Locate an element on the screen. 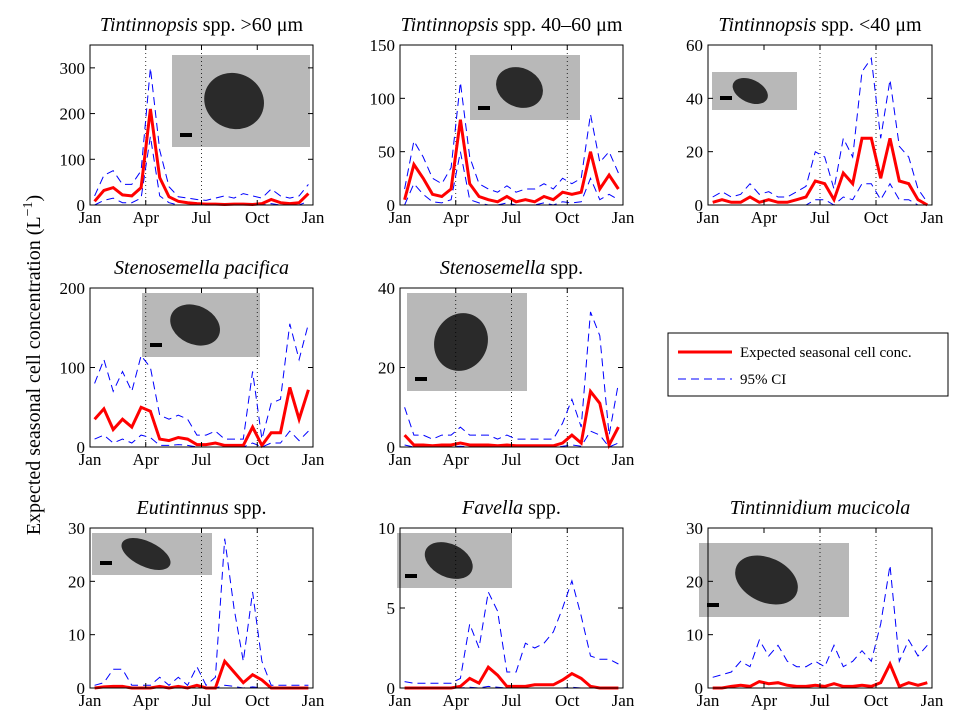 This screenshot has width=966, height=721. title-part: spp. 40–60 μm is located at coordinates (560, 25).